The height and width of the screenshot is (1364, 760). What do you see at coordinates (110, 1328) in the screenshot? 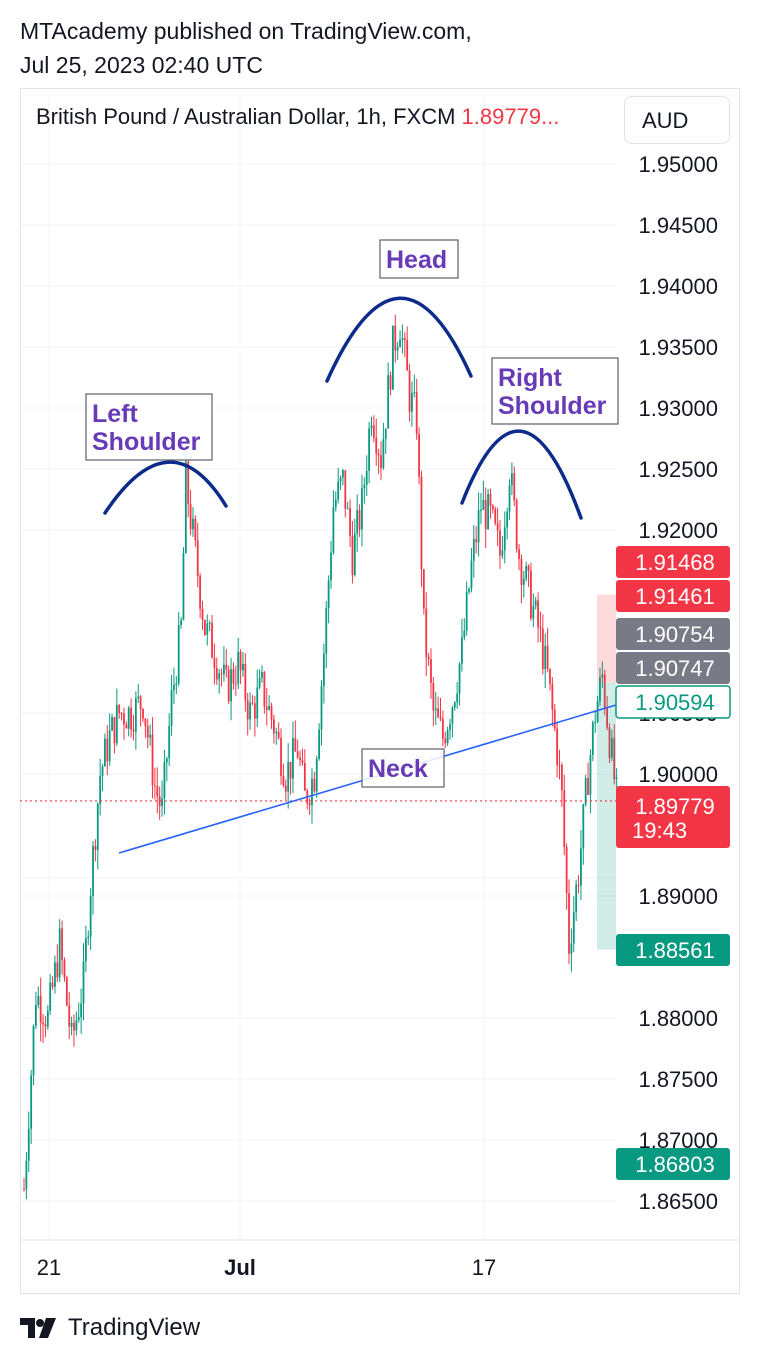
I see `footer-brand: TradingView` at bounding box center [110, 1328].